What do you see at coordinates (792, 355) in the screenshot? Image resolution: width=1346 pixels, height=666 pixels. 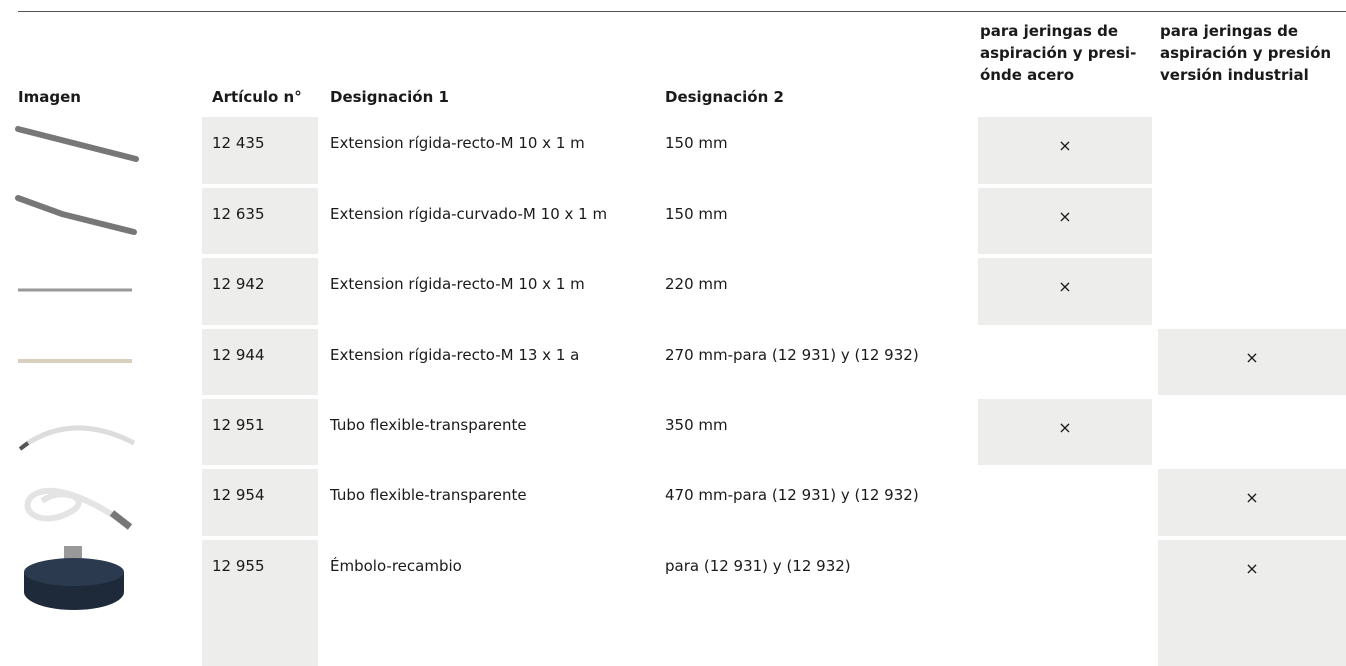 I see `designation-2: 270 mm-para (12 931) y (12 932)` at bounding box center [792, 355].